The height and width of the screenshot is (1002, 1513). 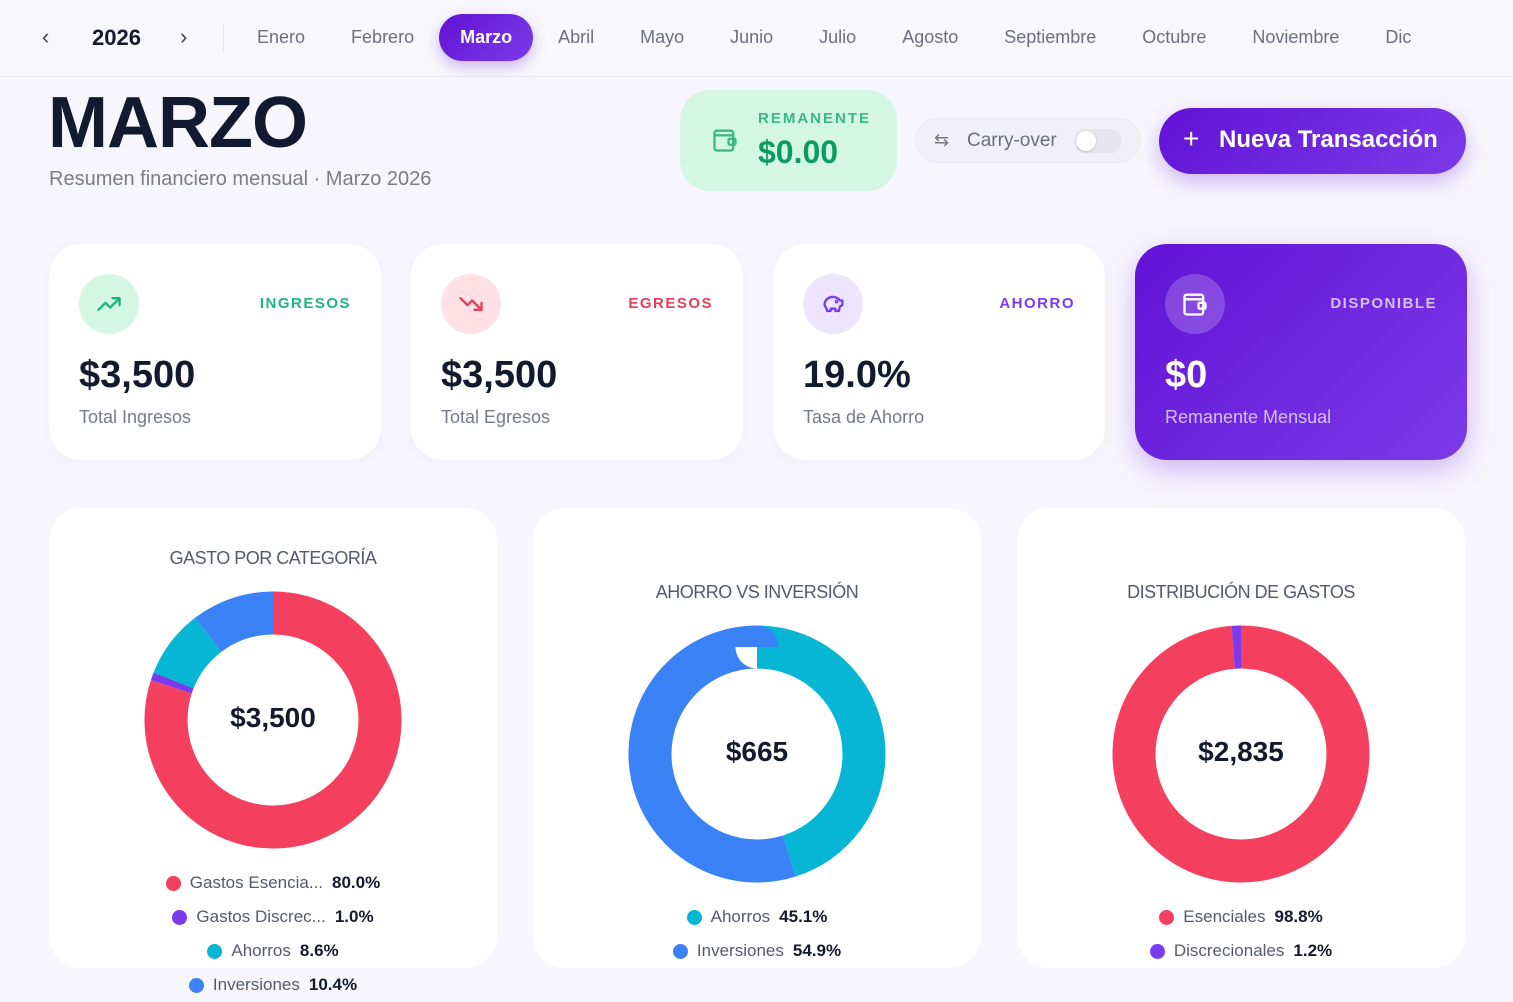 What do you see at coordinates (1229, 950) in the screenshot?
I see `legend-label: Discrecionales` at bounding box center [1229, 950].